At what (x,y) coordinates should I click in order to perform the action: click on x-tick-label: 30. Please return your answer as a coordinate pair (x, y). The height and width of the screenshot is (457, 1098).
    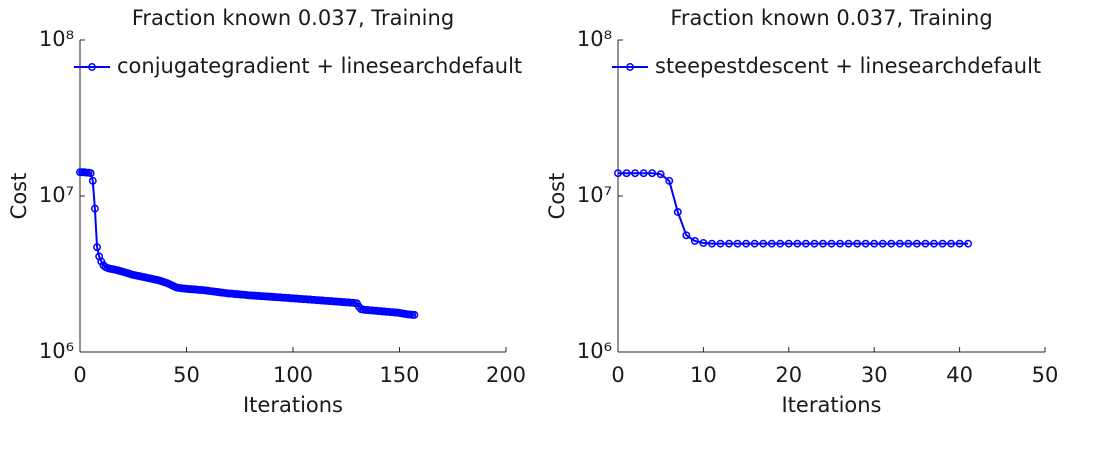
    Looking at the image, I should click on (874, 375).